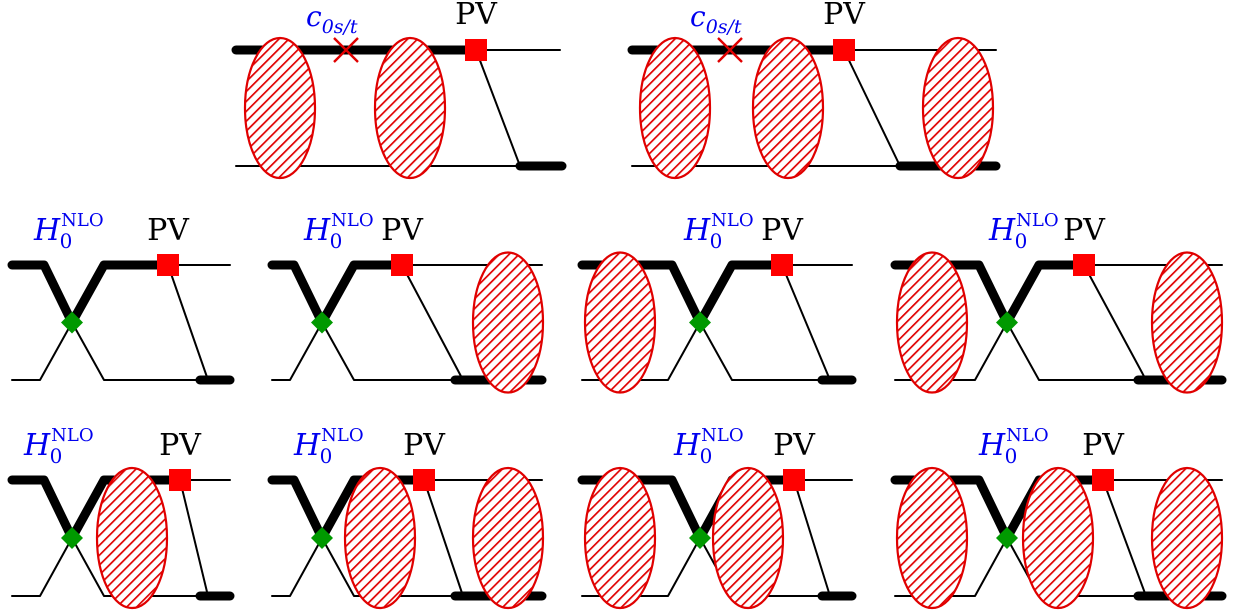  I want to click on diagram-1-2: PV c0s/t, so click(814, 90).